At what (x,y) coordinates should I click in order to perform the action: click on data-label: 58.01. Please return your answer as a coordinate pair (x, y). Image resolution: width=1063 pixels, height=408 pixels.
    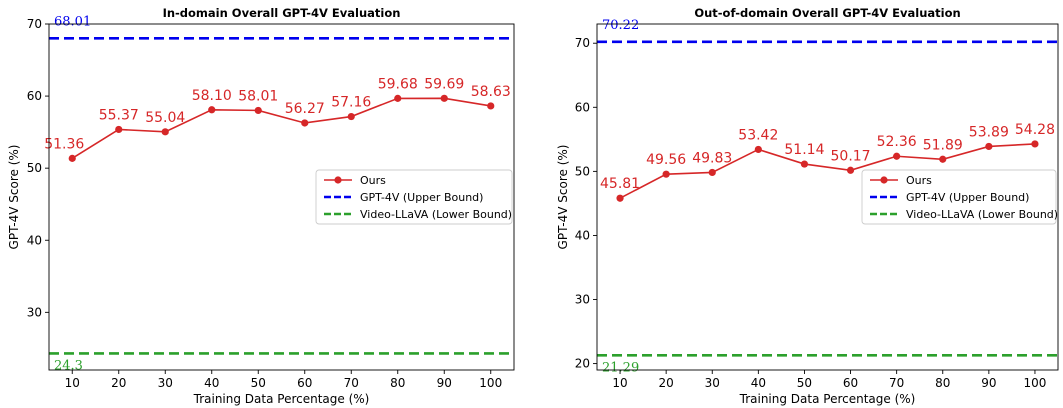
    Looking at the image, I should click on (258, 96).